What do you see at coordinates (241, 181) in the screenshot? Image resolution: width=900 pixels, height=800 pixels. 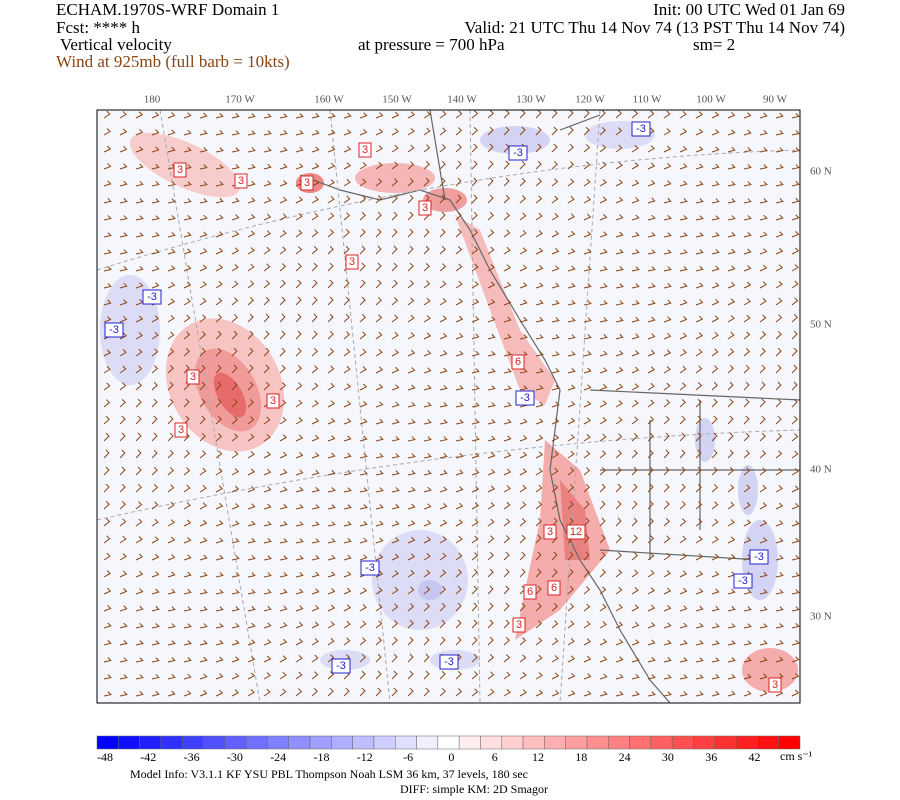 I see `contour-label: 3` at bounding box center [241, 181].